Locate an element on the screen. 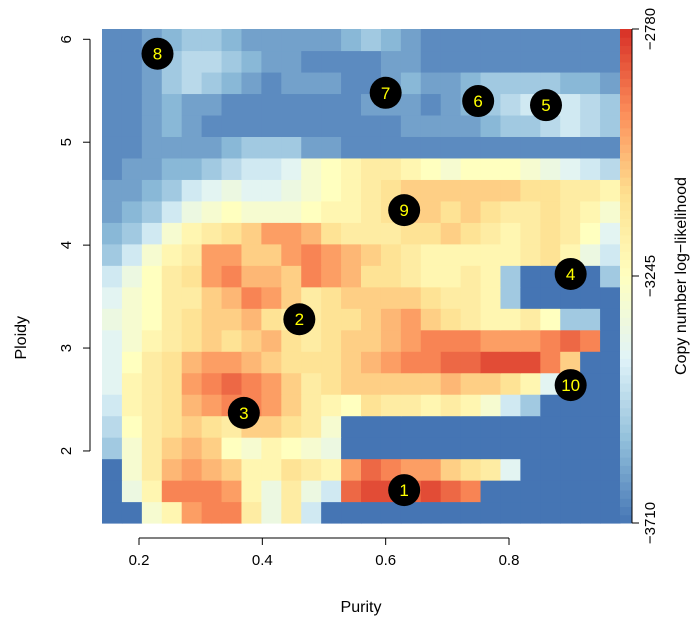  y-tick-label: 6 is located at coordinates (66, 39).